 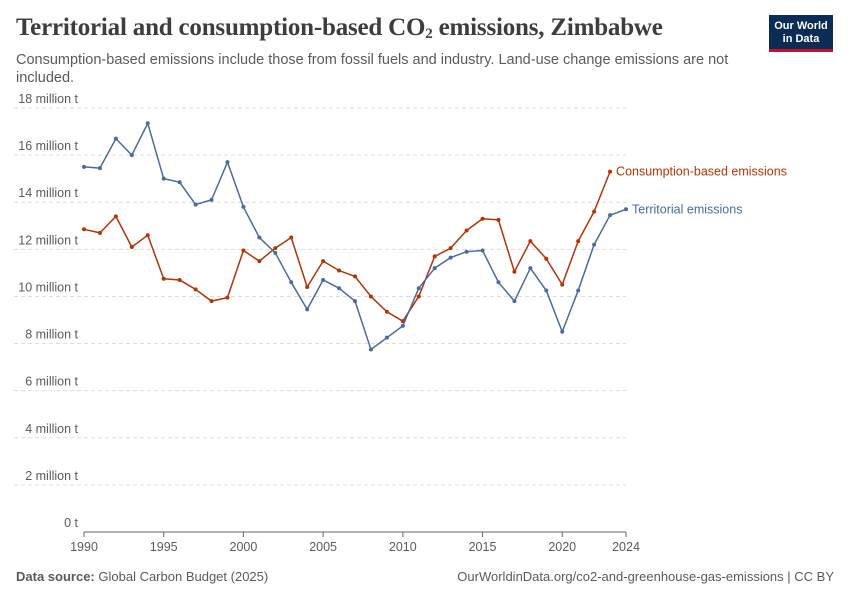 What do you see at coordinates (183, 576) in the screenshot?
I see `data-source-value: Global Carbon Budget (2025)` at bounding box center [183, 576].